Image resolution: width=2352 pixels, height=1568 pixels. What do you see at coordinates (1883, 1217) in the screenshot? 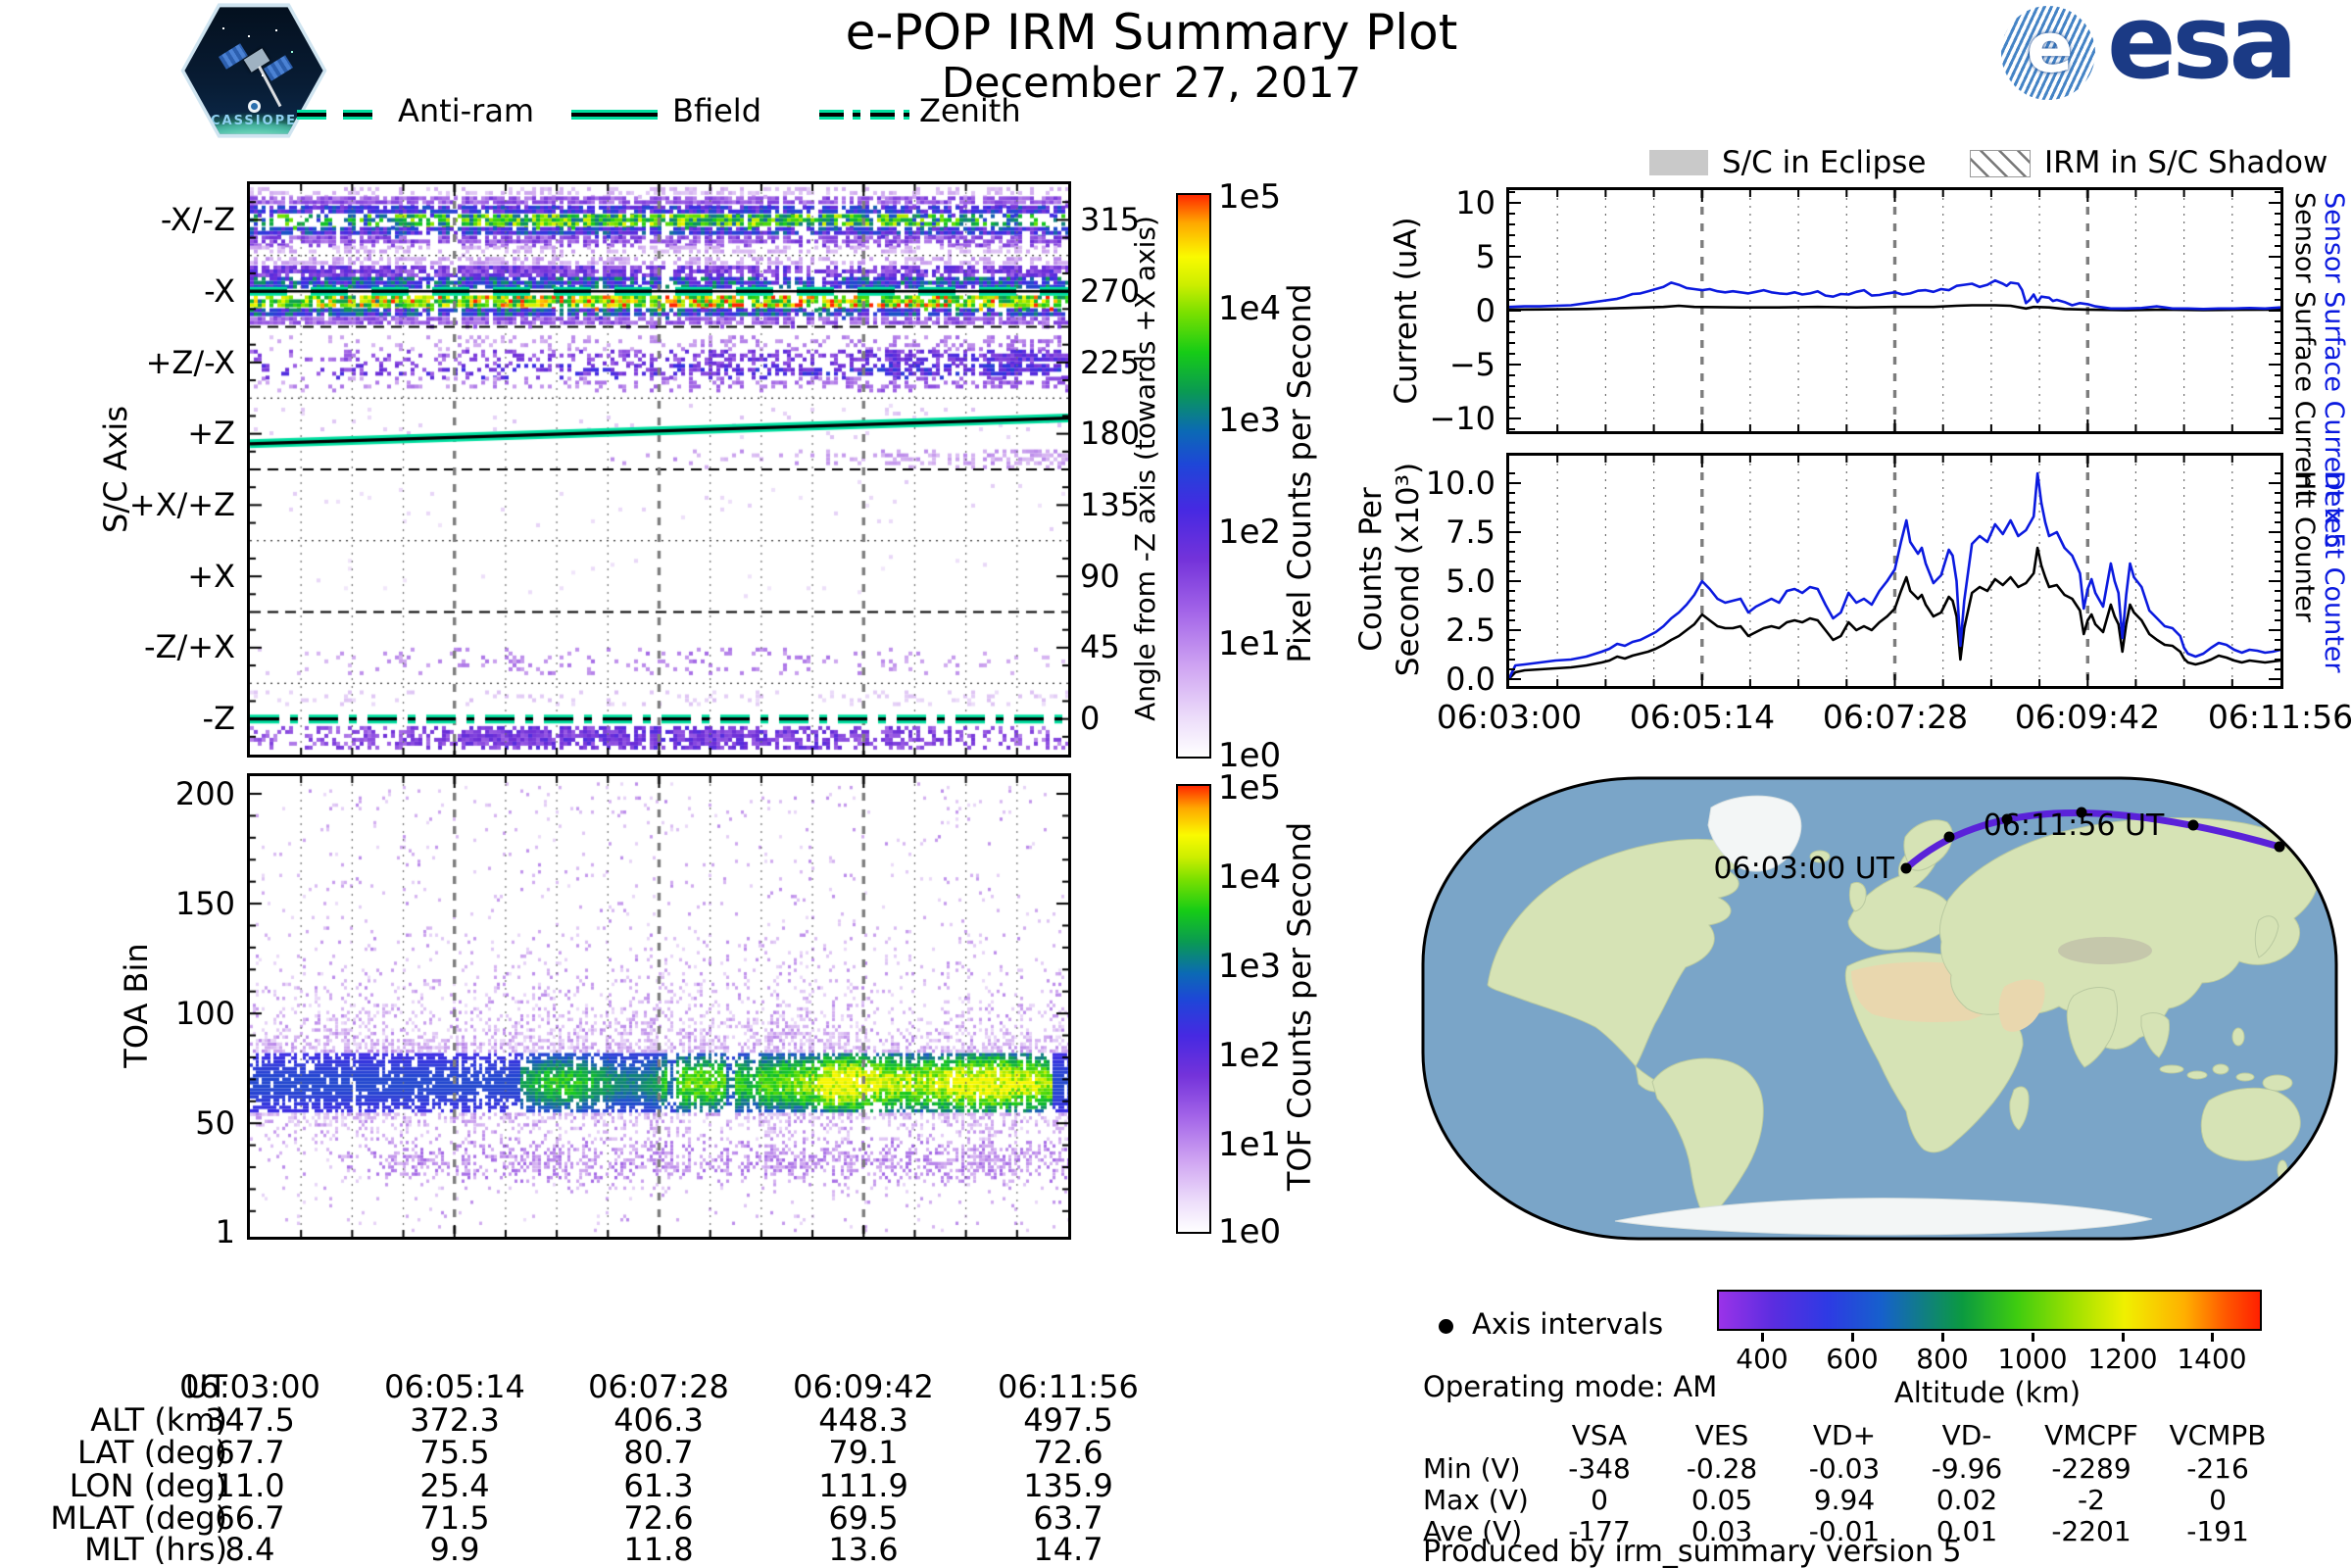
I see `antarctica` at bounding box center [1883, 1217].